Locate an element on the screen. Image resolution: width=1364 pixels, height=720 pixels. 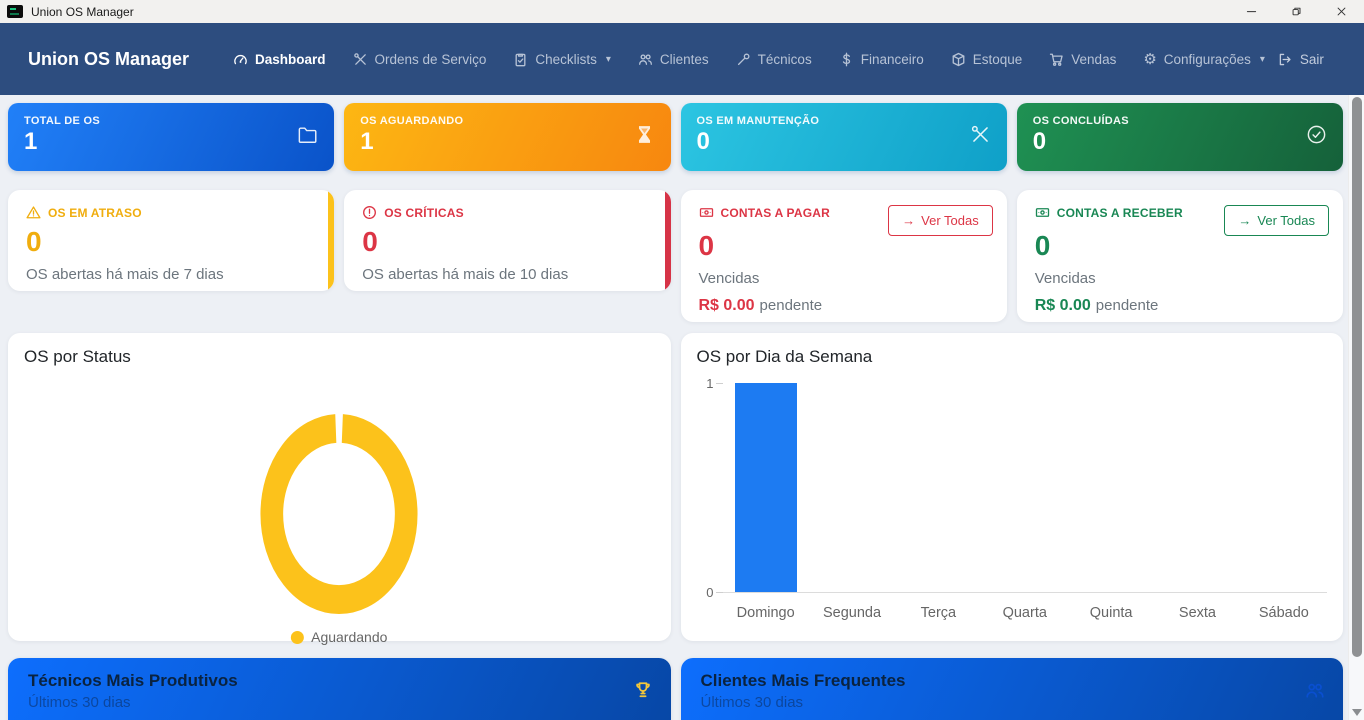
alert-subtitle: OS abertas há mais de 7 dias is located at coordinates (125, 274).